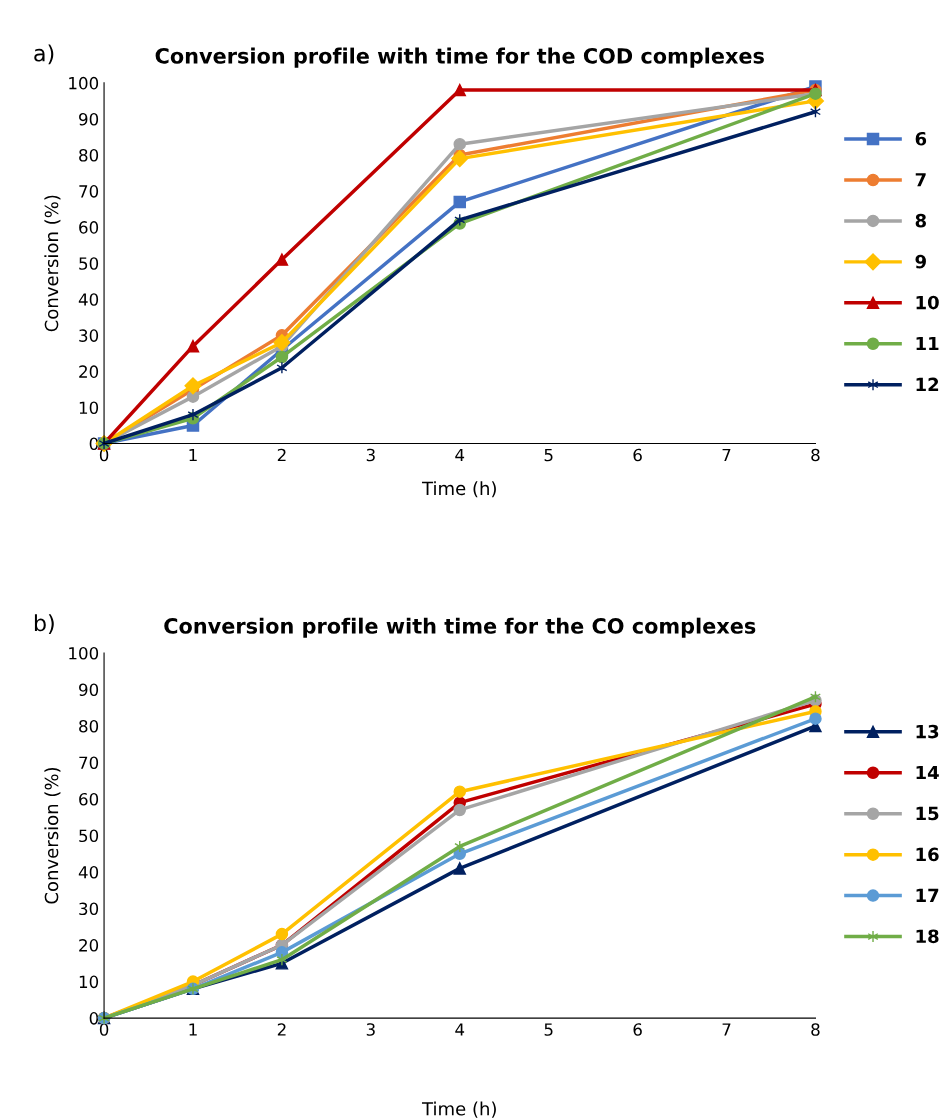 The image size is (946, 1120). Describe the element at coordinates (921, 138) in the screenshot. I see `legend-label: 6` at that location.